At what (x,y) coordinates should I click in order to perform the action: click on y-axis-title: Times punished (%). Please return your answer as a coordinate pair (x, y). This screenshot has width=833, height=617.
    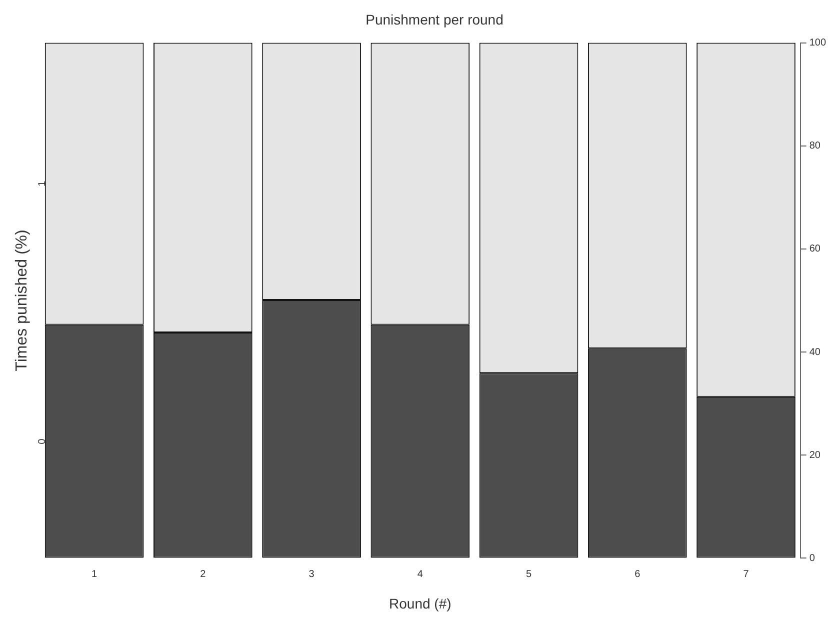
    Looking at the image, I should click on (21, 301).